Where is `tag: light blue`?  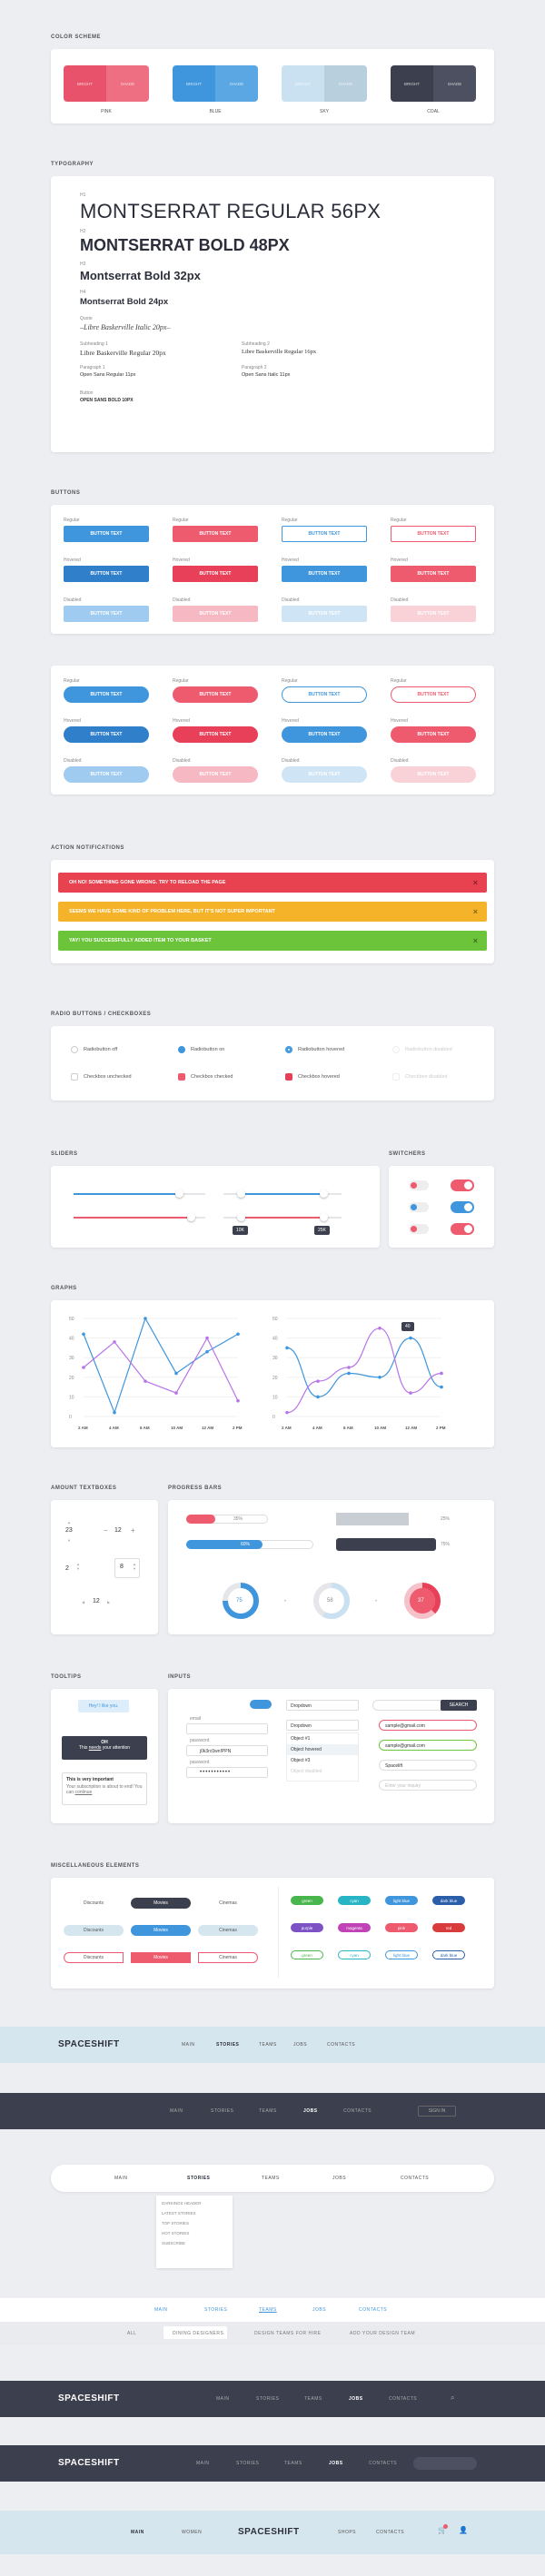 tag: light blue is located at coordinates (401, 1954).